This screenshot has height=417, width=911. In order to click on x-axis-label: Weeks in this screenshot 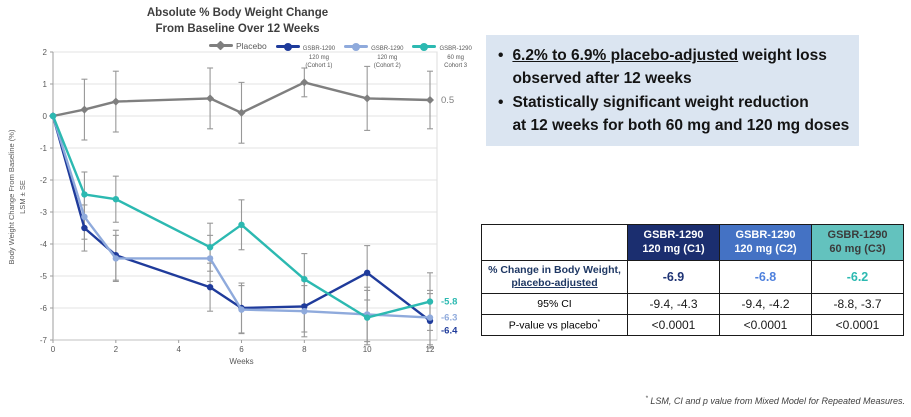, I will do `click(241, 361)`.